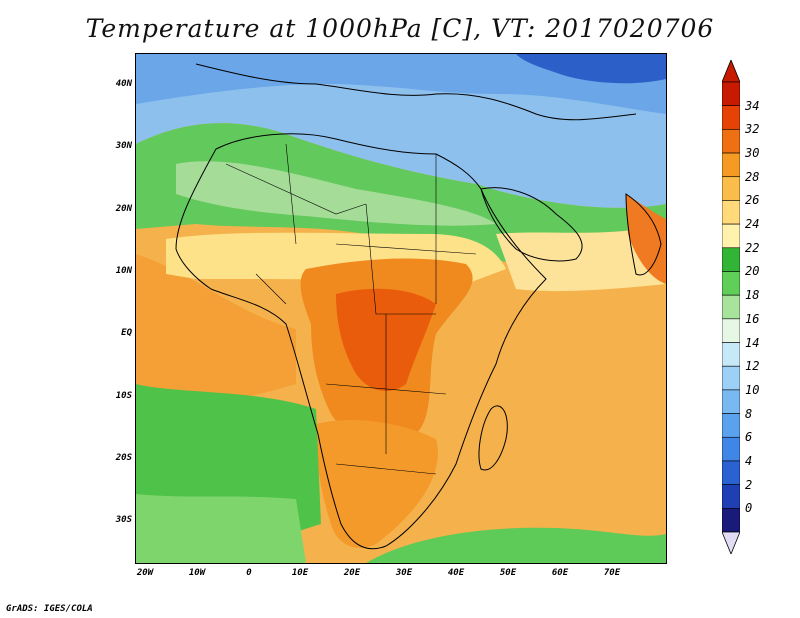 This screenshot has height=618, width=800. What do you see at coordinates (752, 271) in the screenshot?
I see `colorbar-tick-label: 20` at bounding box center [752, 271].